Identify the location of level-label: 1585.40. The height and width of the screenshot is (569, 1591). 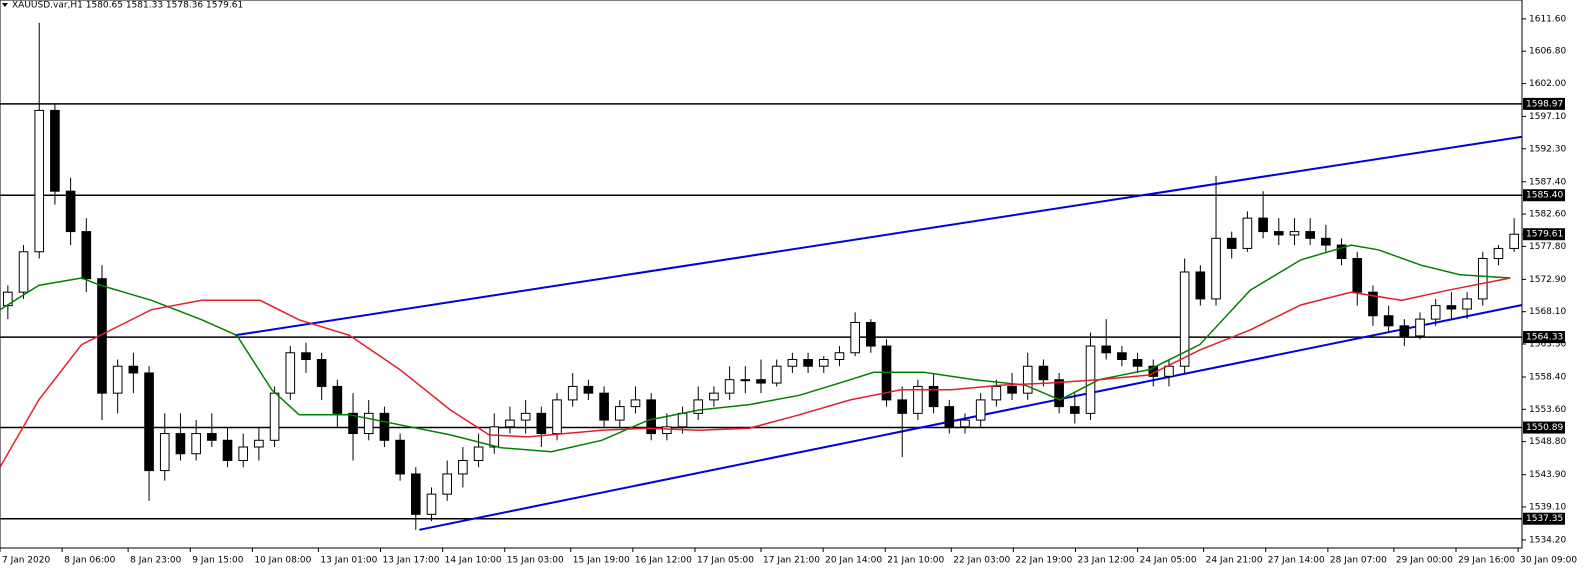
(1544, 196).